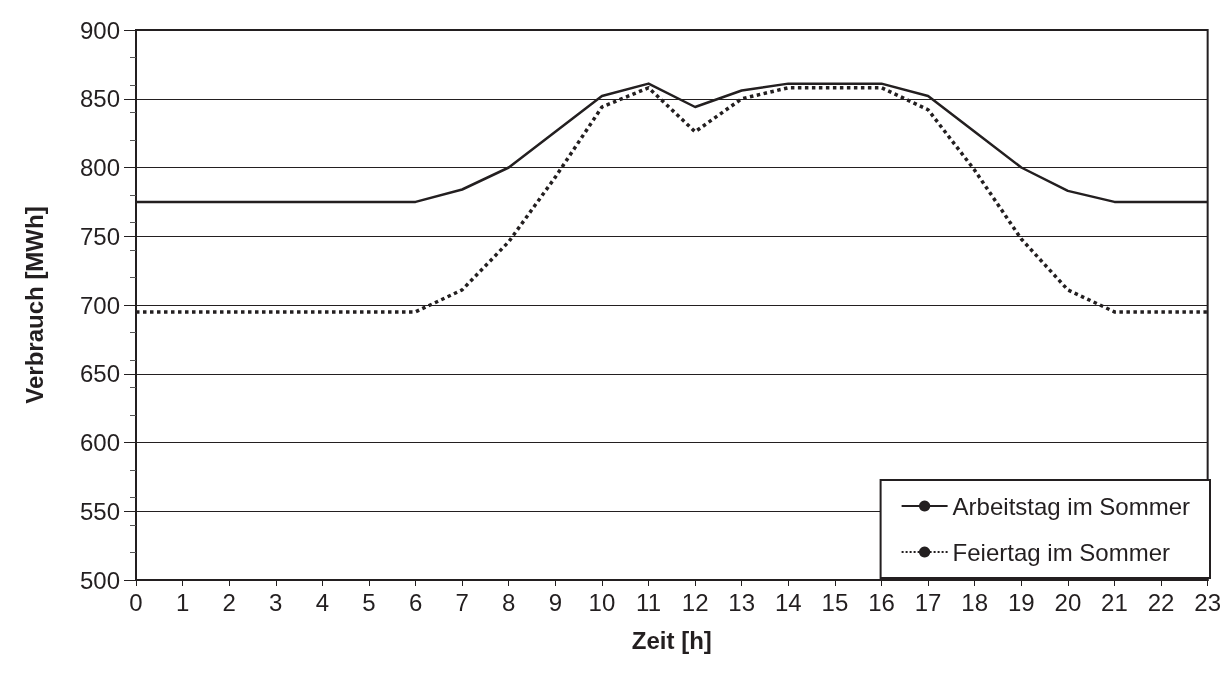  I want to click on y-tick-label: 750, so click(99, 236).